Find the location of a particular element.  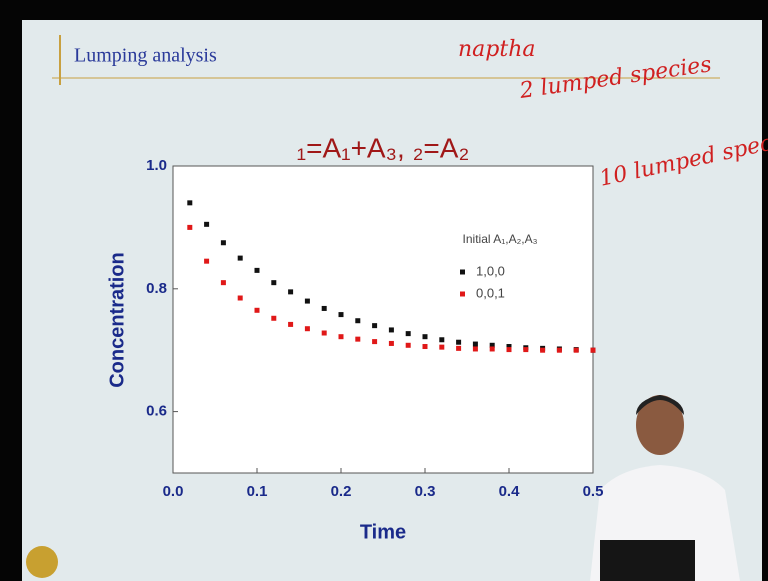

x-tick-label: 0.2 is located at coordinates (341, 491).